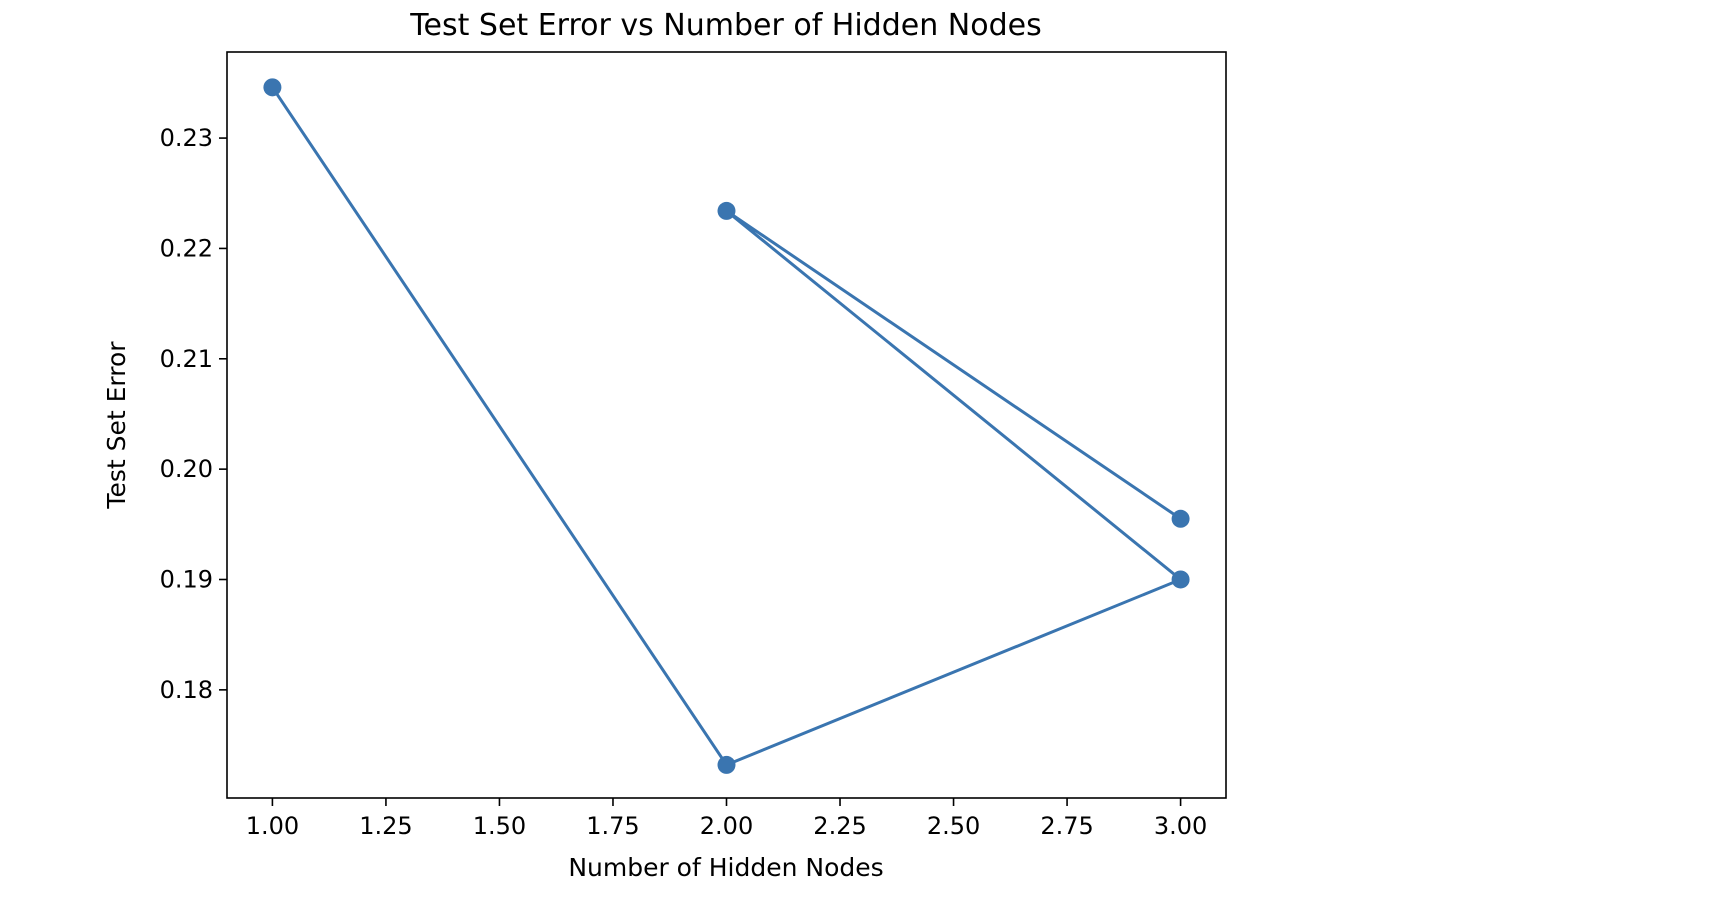  Describe the element at coordinates (953, 826) in the screenshot. I see `x-tick-label: 2.50` at that location.